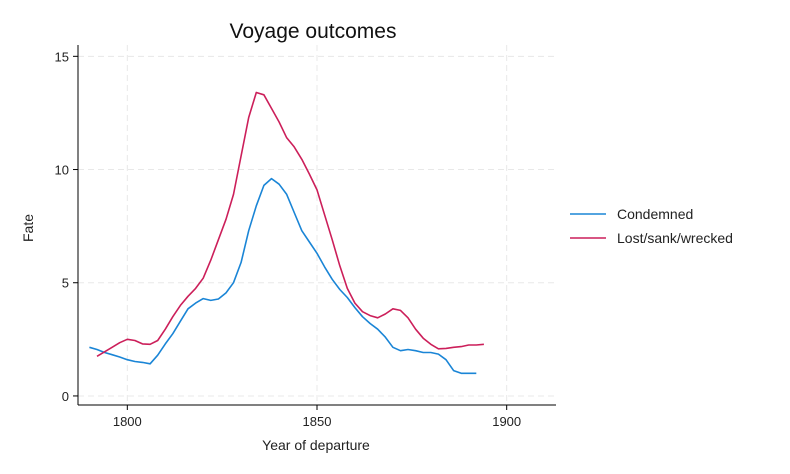 This screenshot has width=790, height=474. I want to click on legend: Condemned Lost/sank/wrecked, so click(651, 226).